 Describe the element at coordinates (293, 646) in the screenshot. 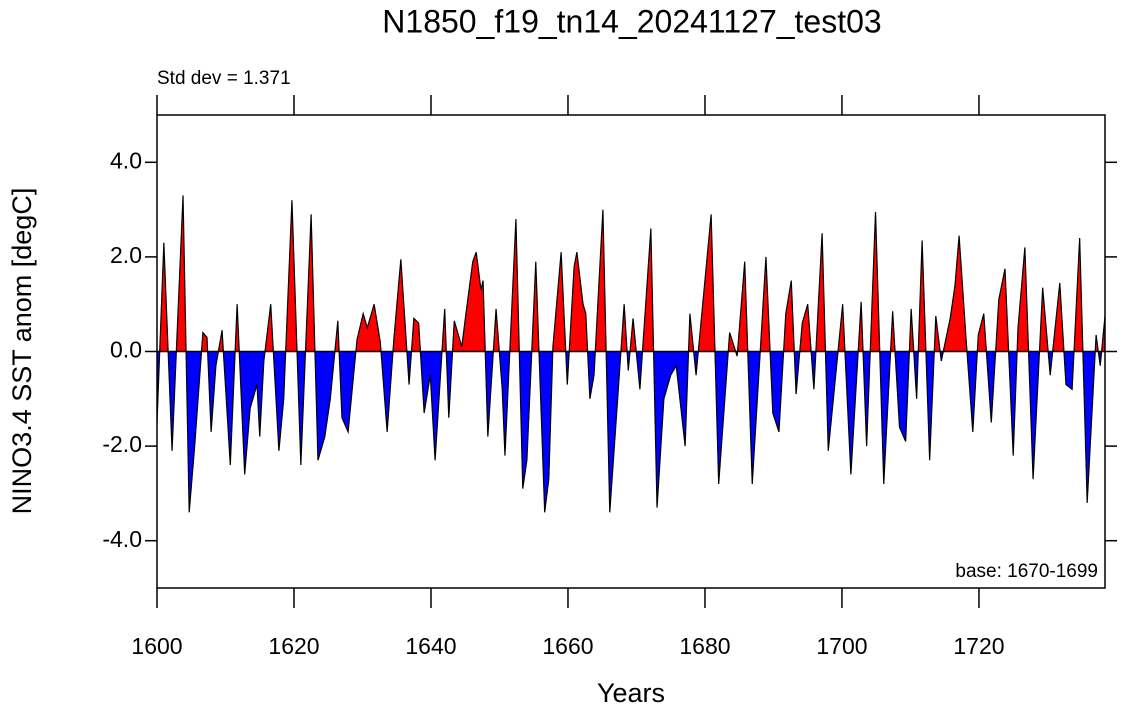

I see `x-tick-label: 1620` at that location.